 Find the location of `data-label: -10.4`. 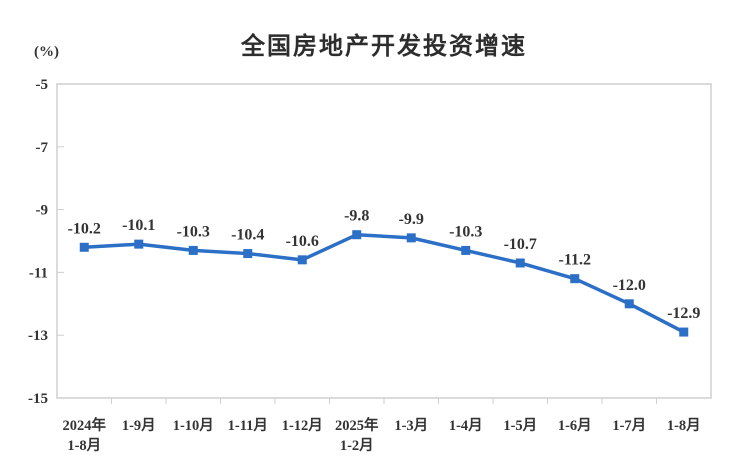

data-label: -10.4 is located at coordinates (247, 235).